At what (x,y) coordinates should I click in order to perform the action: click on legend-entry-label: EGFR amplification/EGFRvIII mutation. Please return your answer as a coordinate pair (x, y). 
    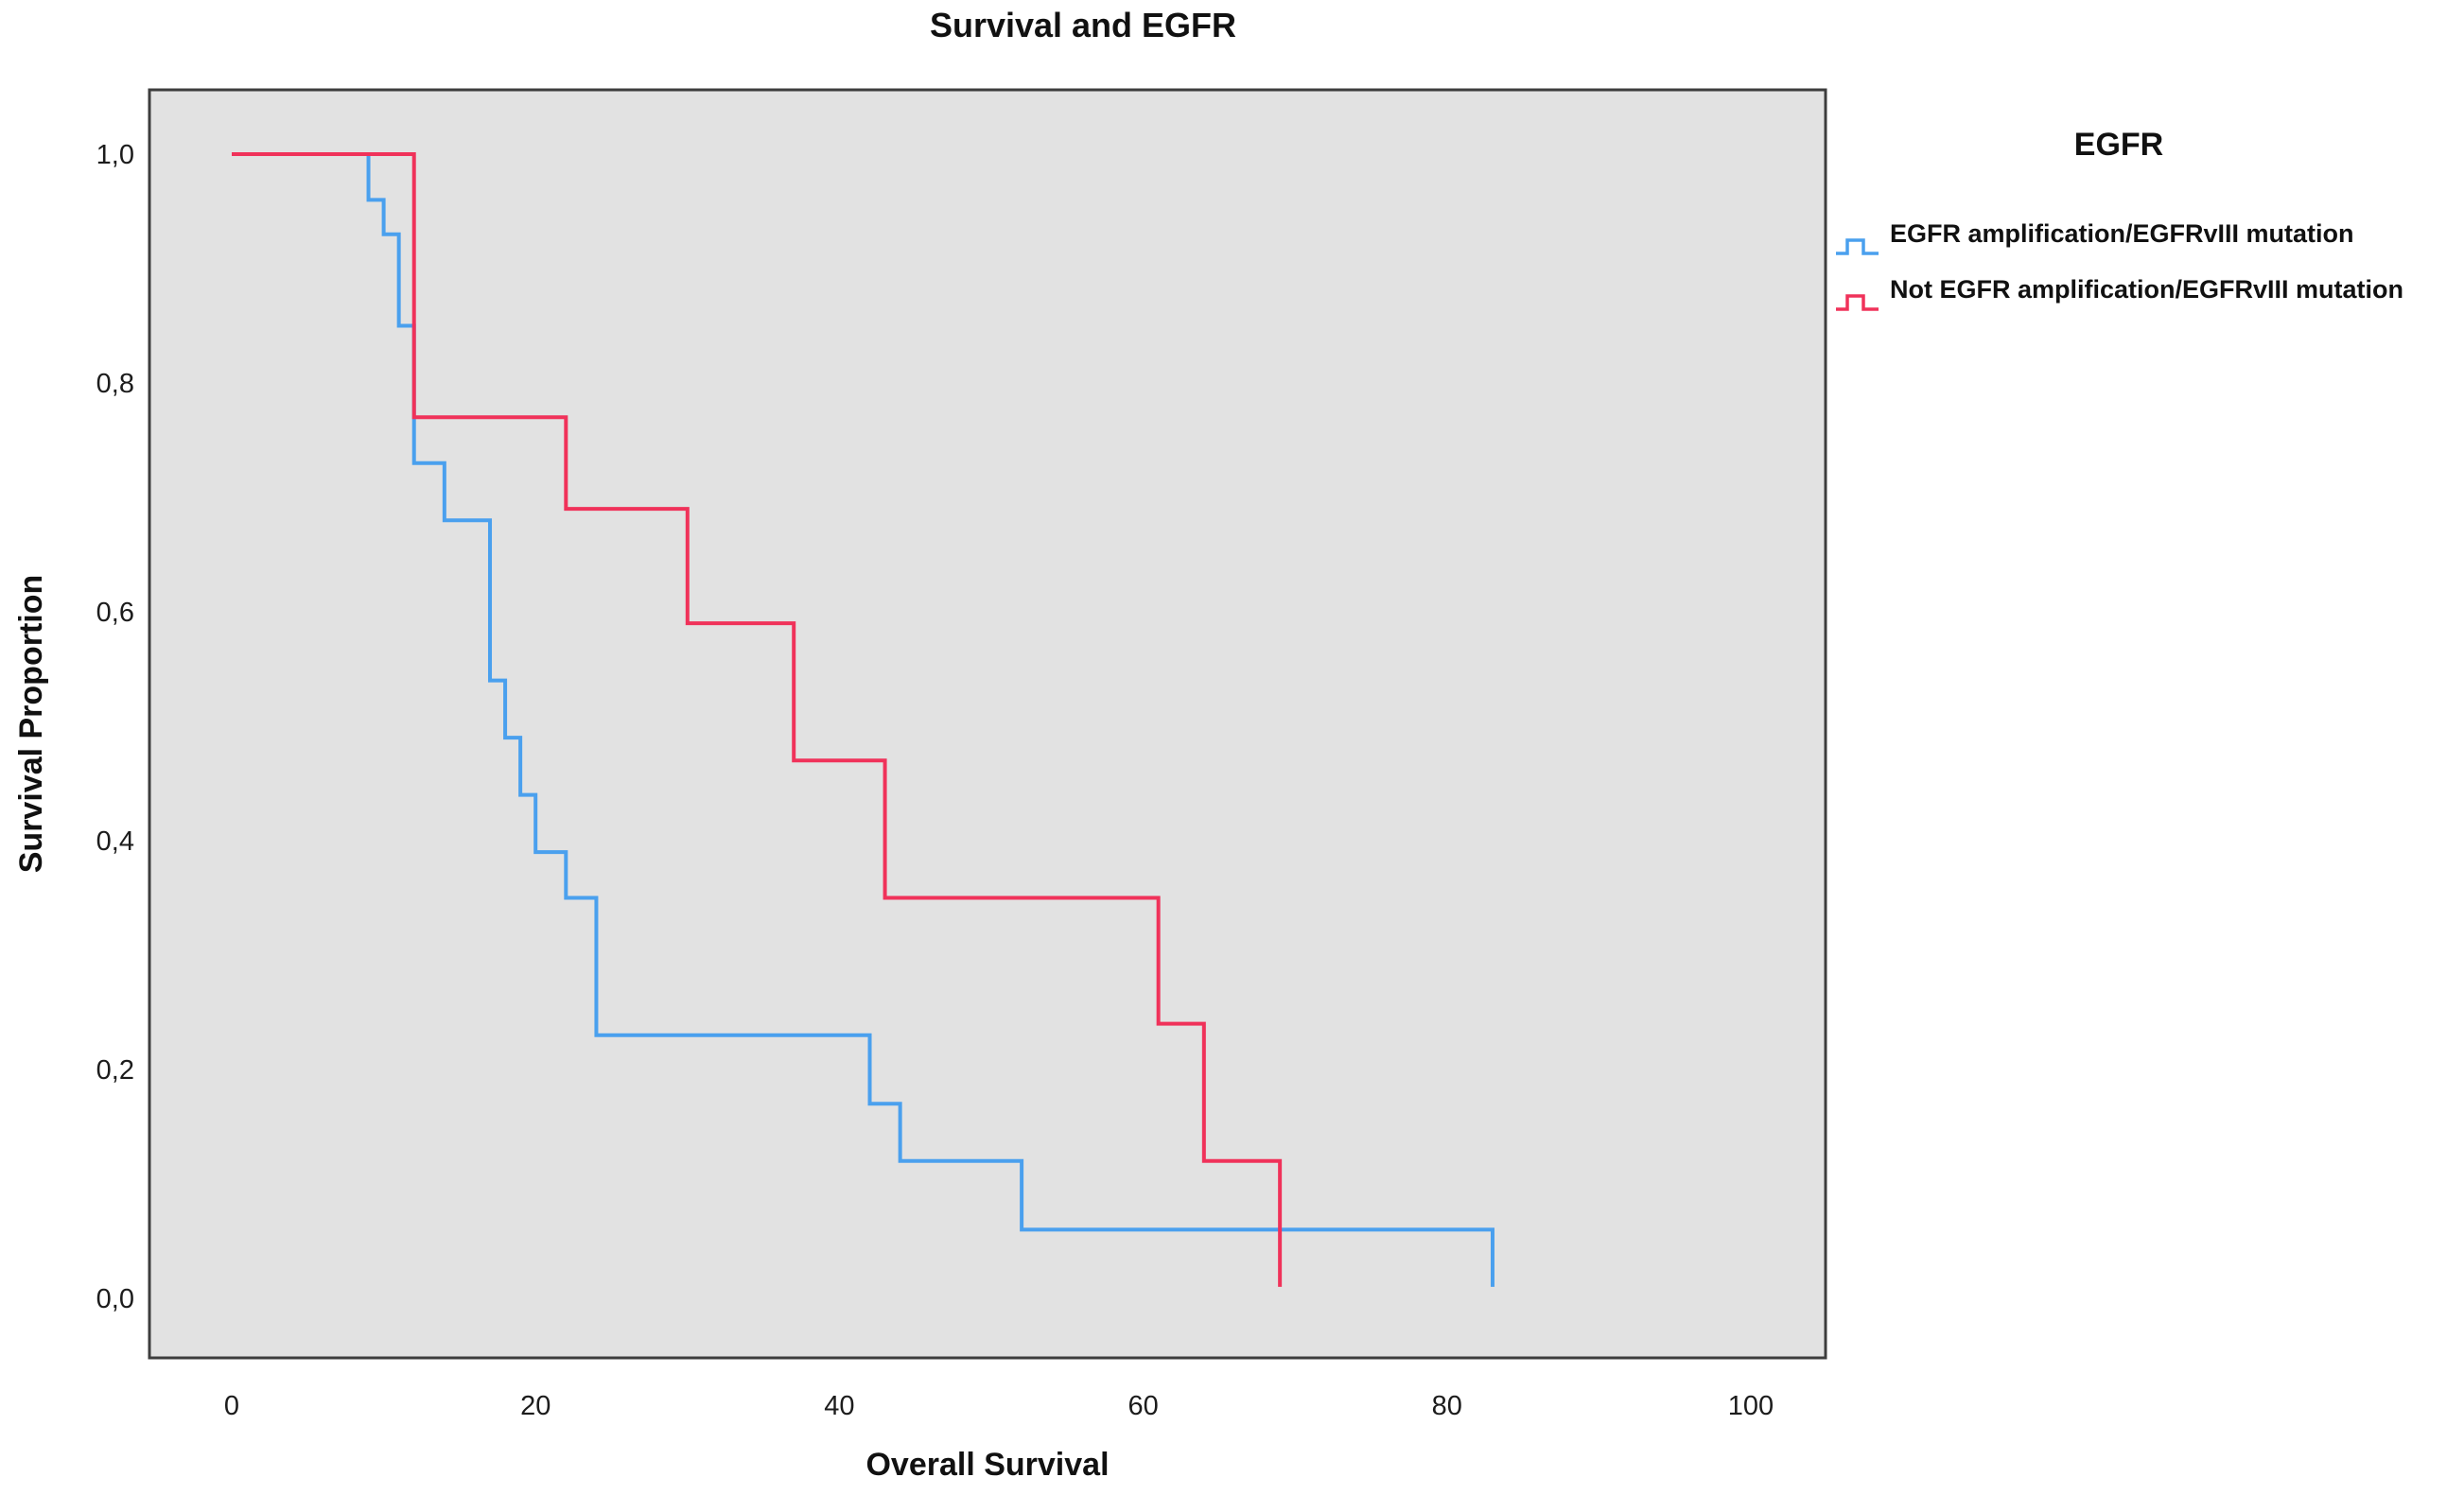
    Looking at the image, I should click on (2122, 233).